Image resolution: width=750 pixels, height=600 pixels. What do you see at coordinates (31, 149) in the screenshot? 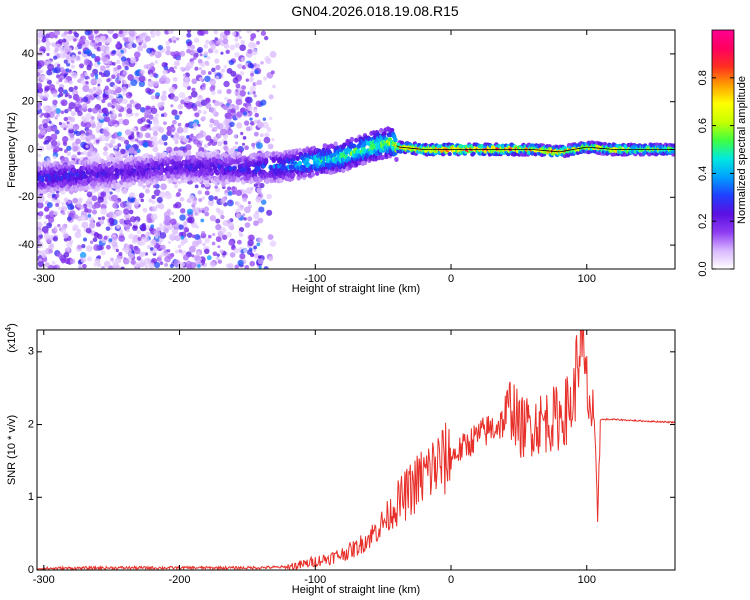
I see `spectrogram-y-tick-label: 0` at bounding box center [31, 149].